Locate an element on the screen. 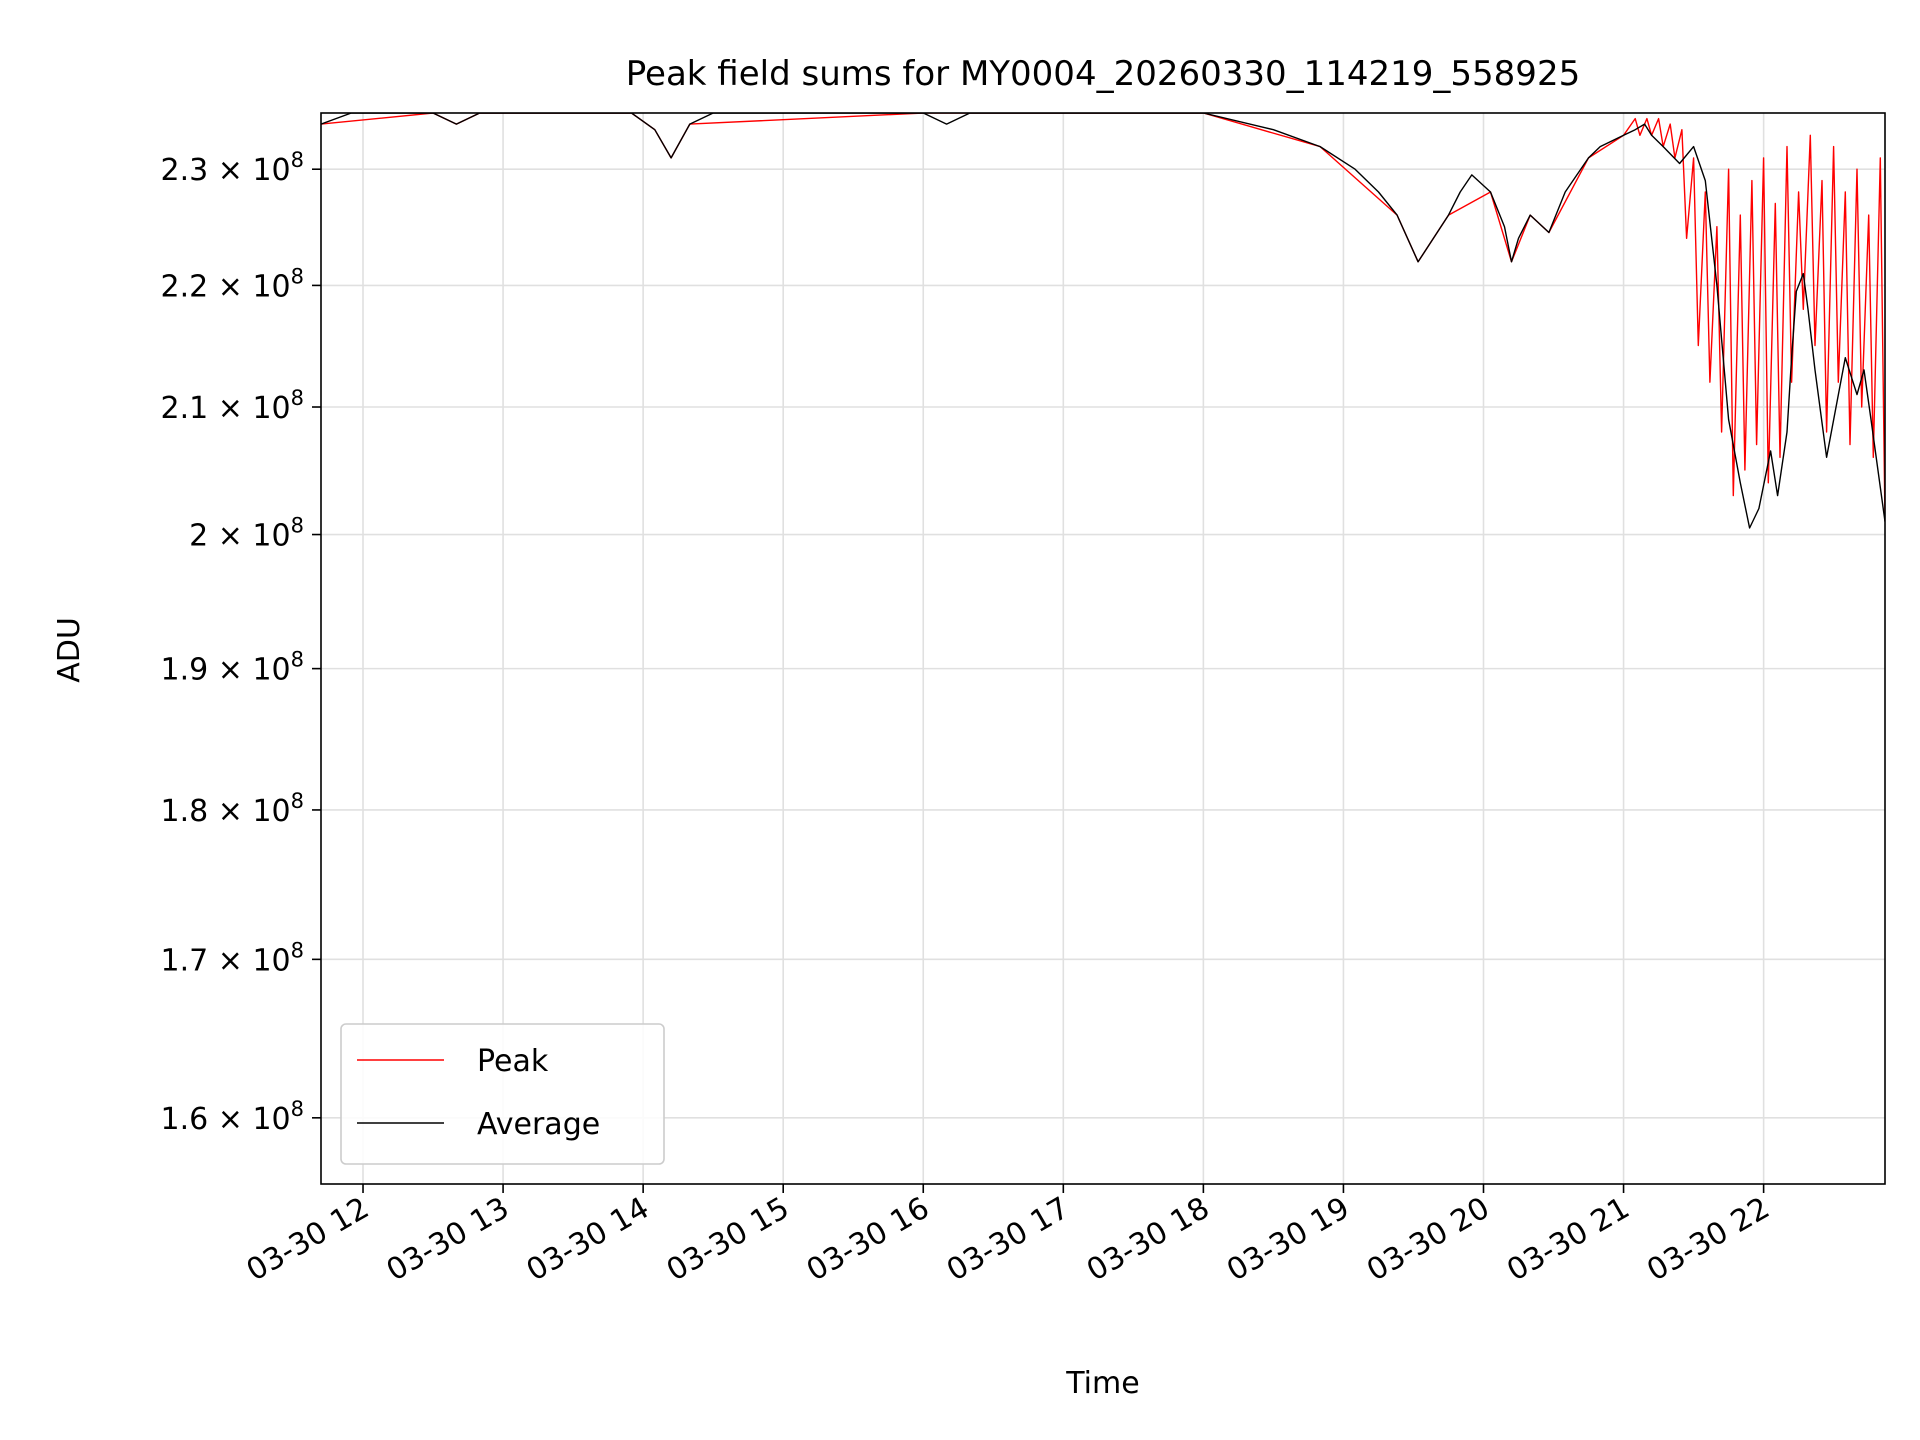  y-tick-label: 1.7 × 108 is located at coordinates (232, 958).